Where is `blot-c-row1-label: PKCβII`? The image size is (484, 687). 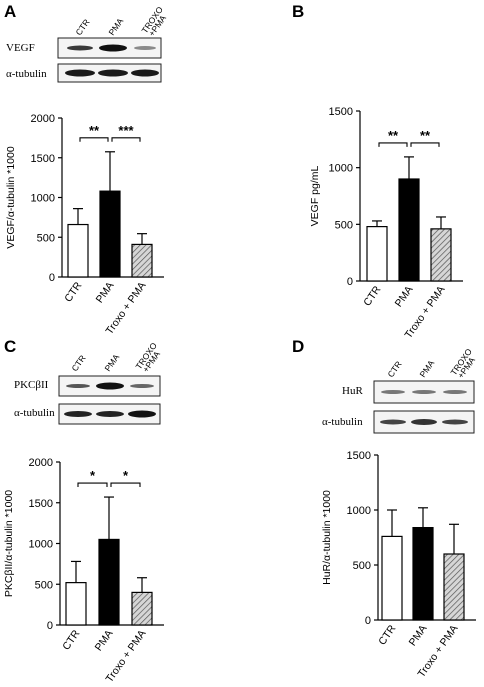 blot-c-row1-label: PKCβII is located at coordinates (31, 385).